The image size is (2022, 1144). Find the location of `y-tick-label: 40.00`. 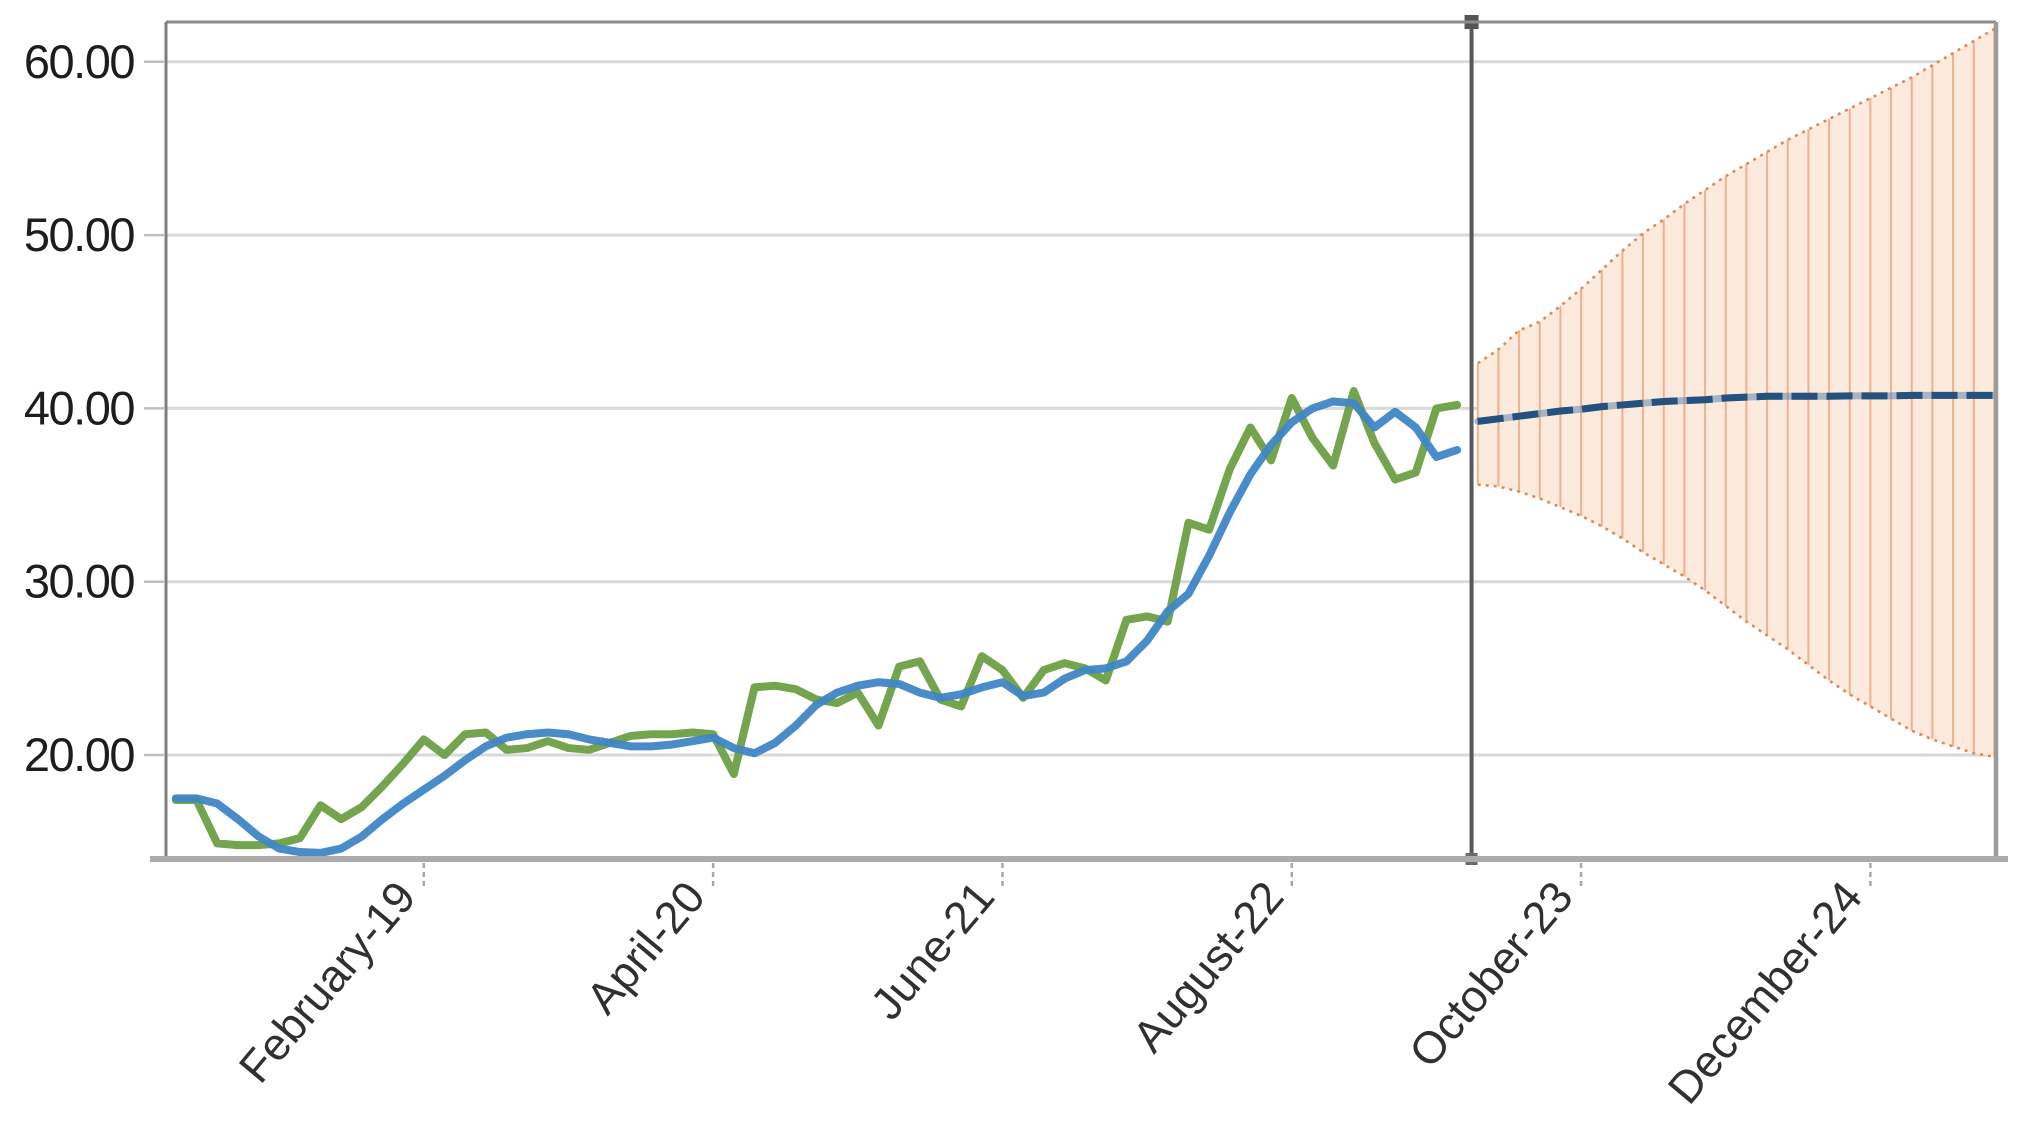

y-tick-label: 40.00 is located at coordinates (79, 407).